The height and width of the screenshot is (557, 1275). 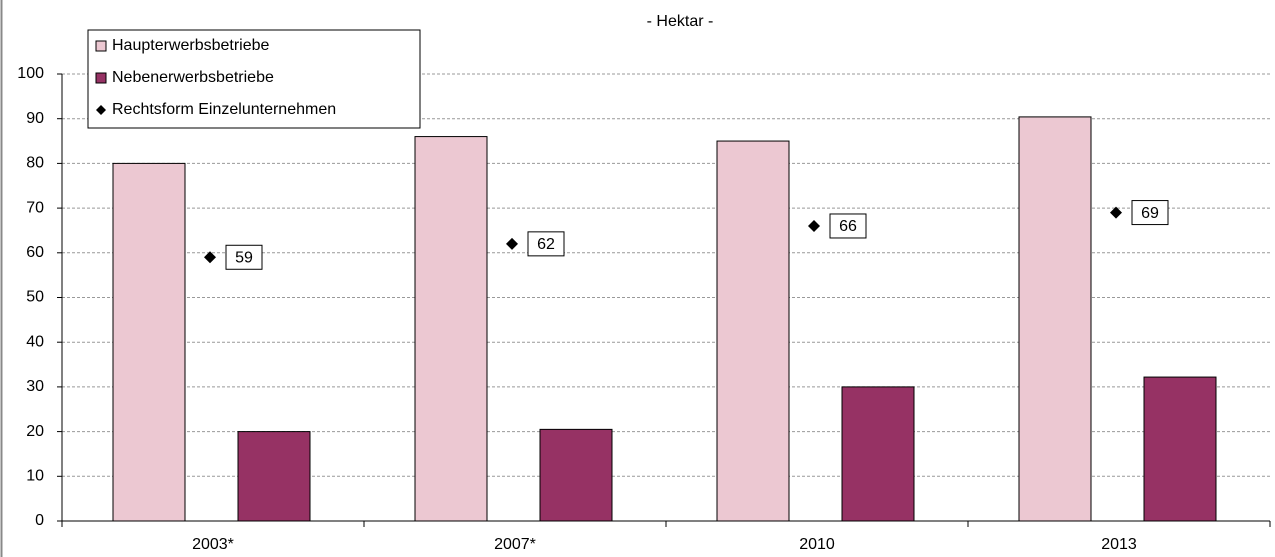 I want to click on data-label: 62, so click(x=546, y=244).